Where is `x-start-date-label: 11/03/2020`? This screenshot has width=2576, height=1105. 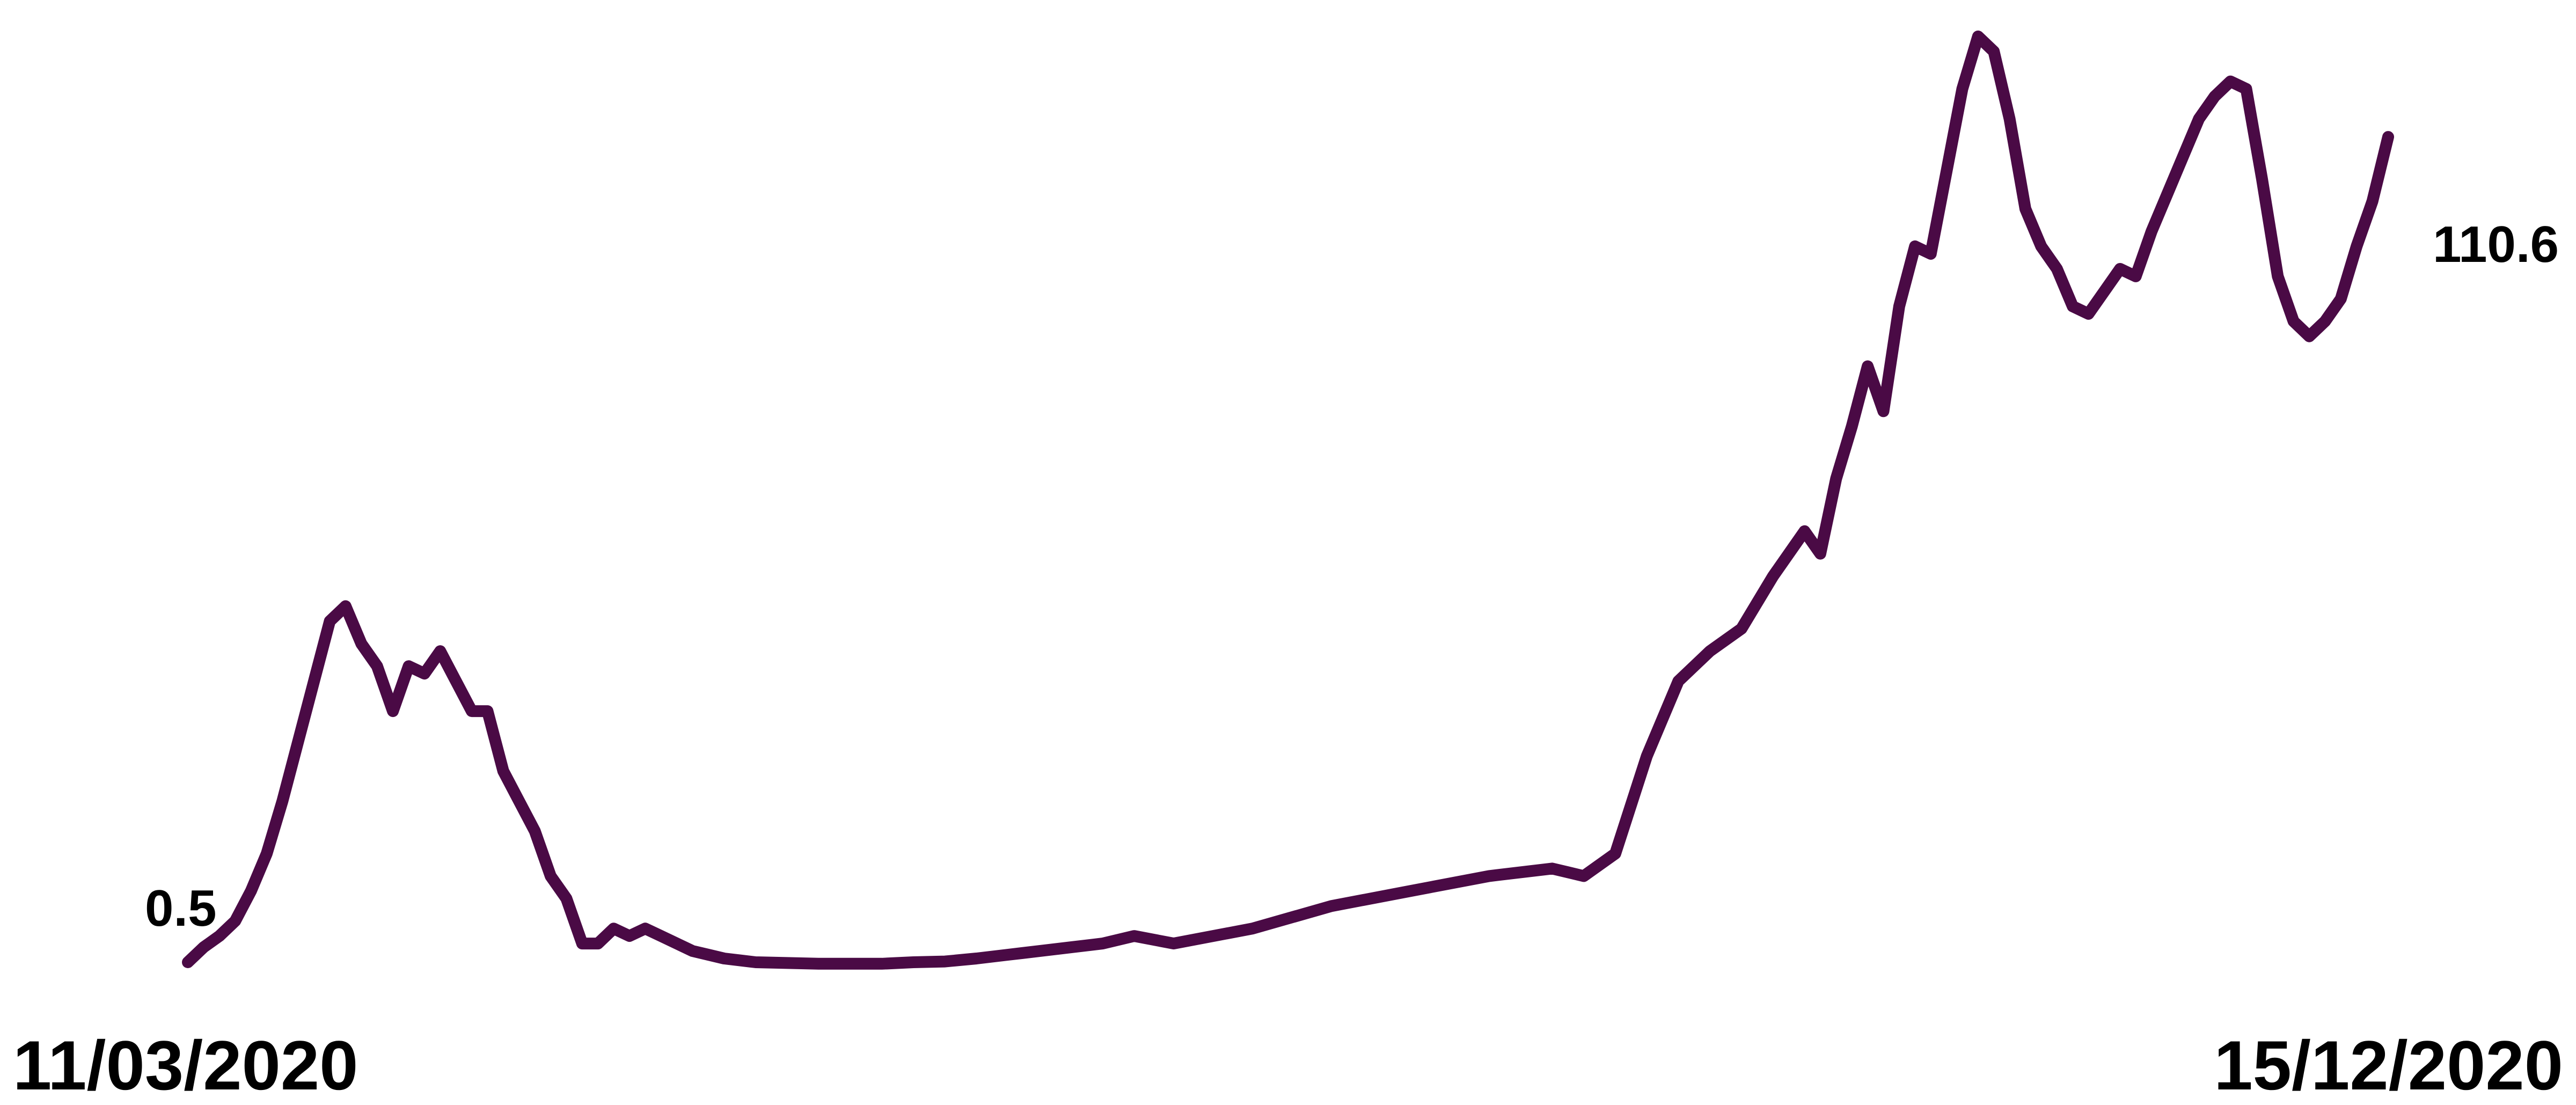
x-start-date-label: 11/03/2020 is located at coordinates (185, 1065).